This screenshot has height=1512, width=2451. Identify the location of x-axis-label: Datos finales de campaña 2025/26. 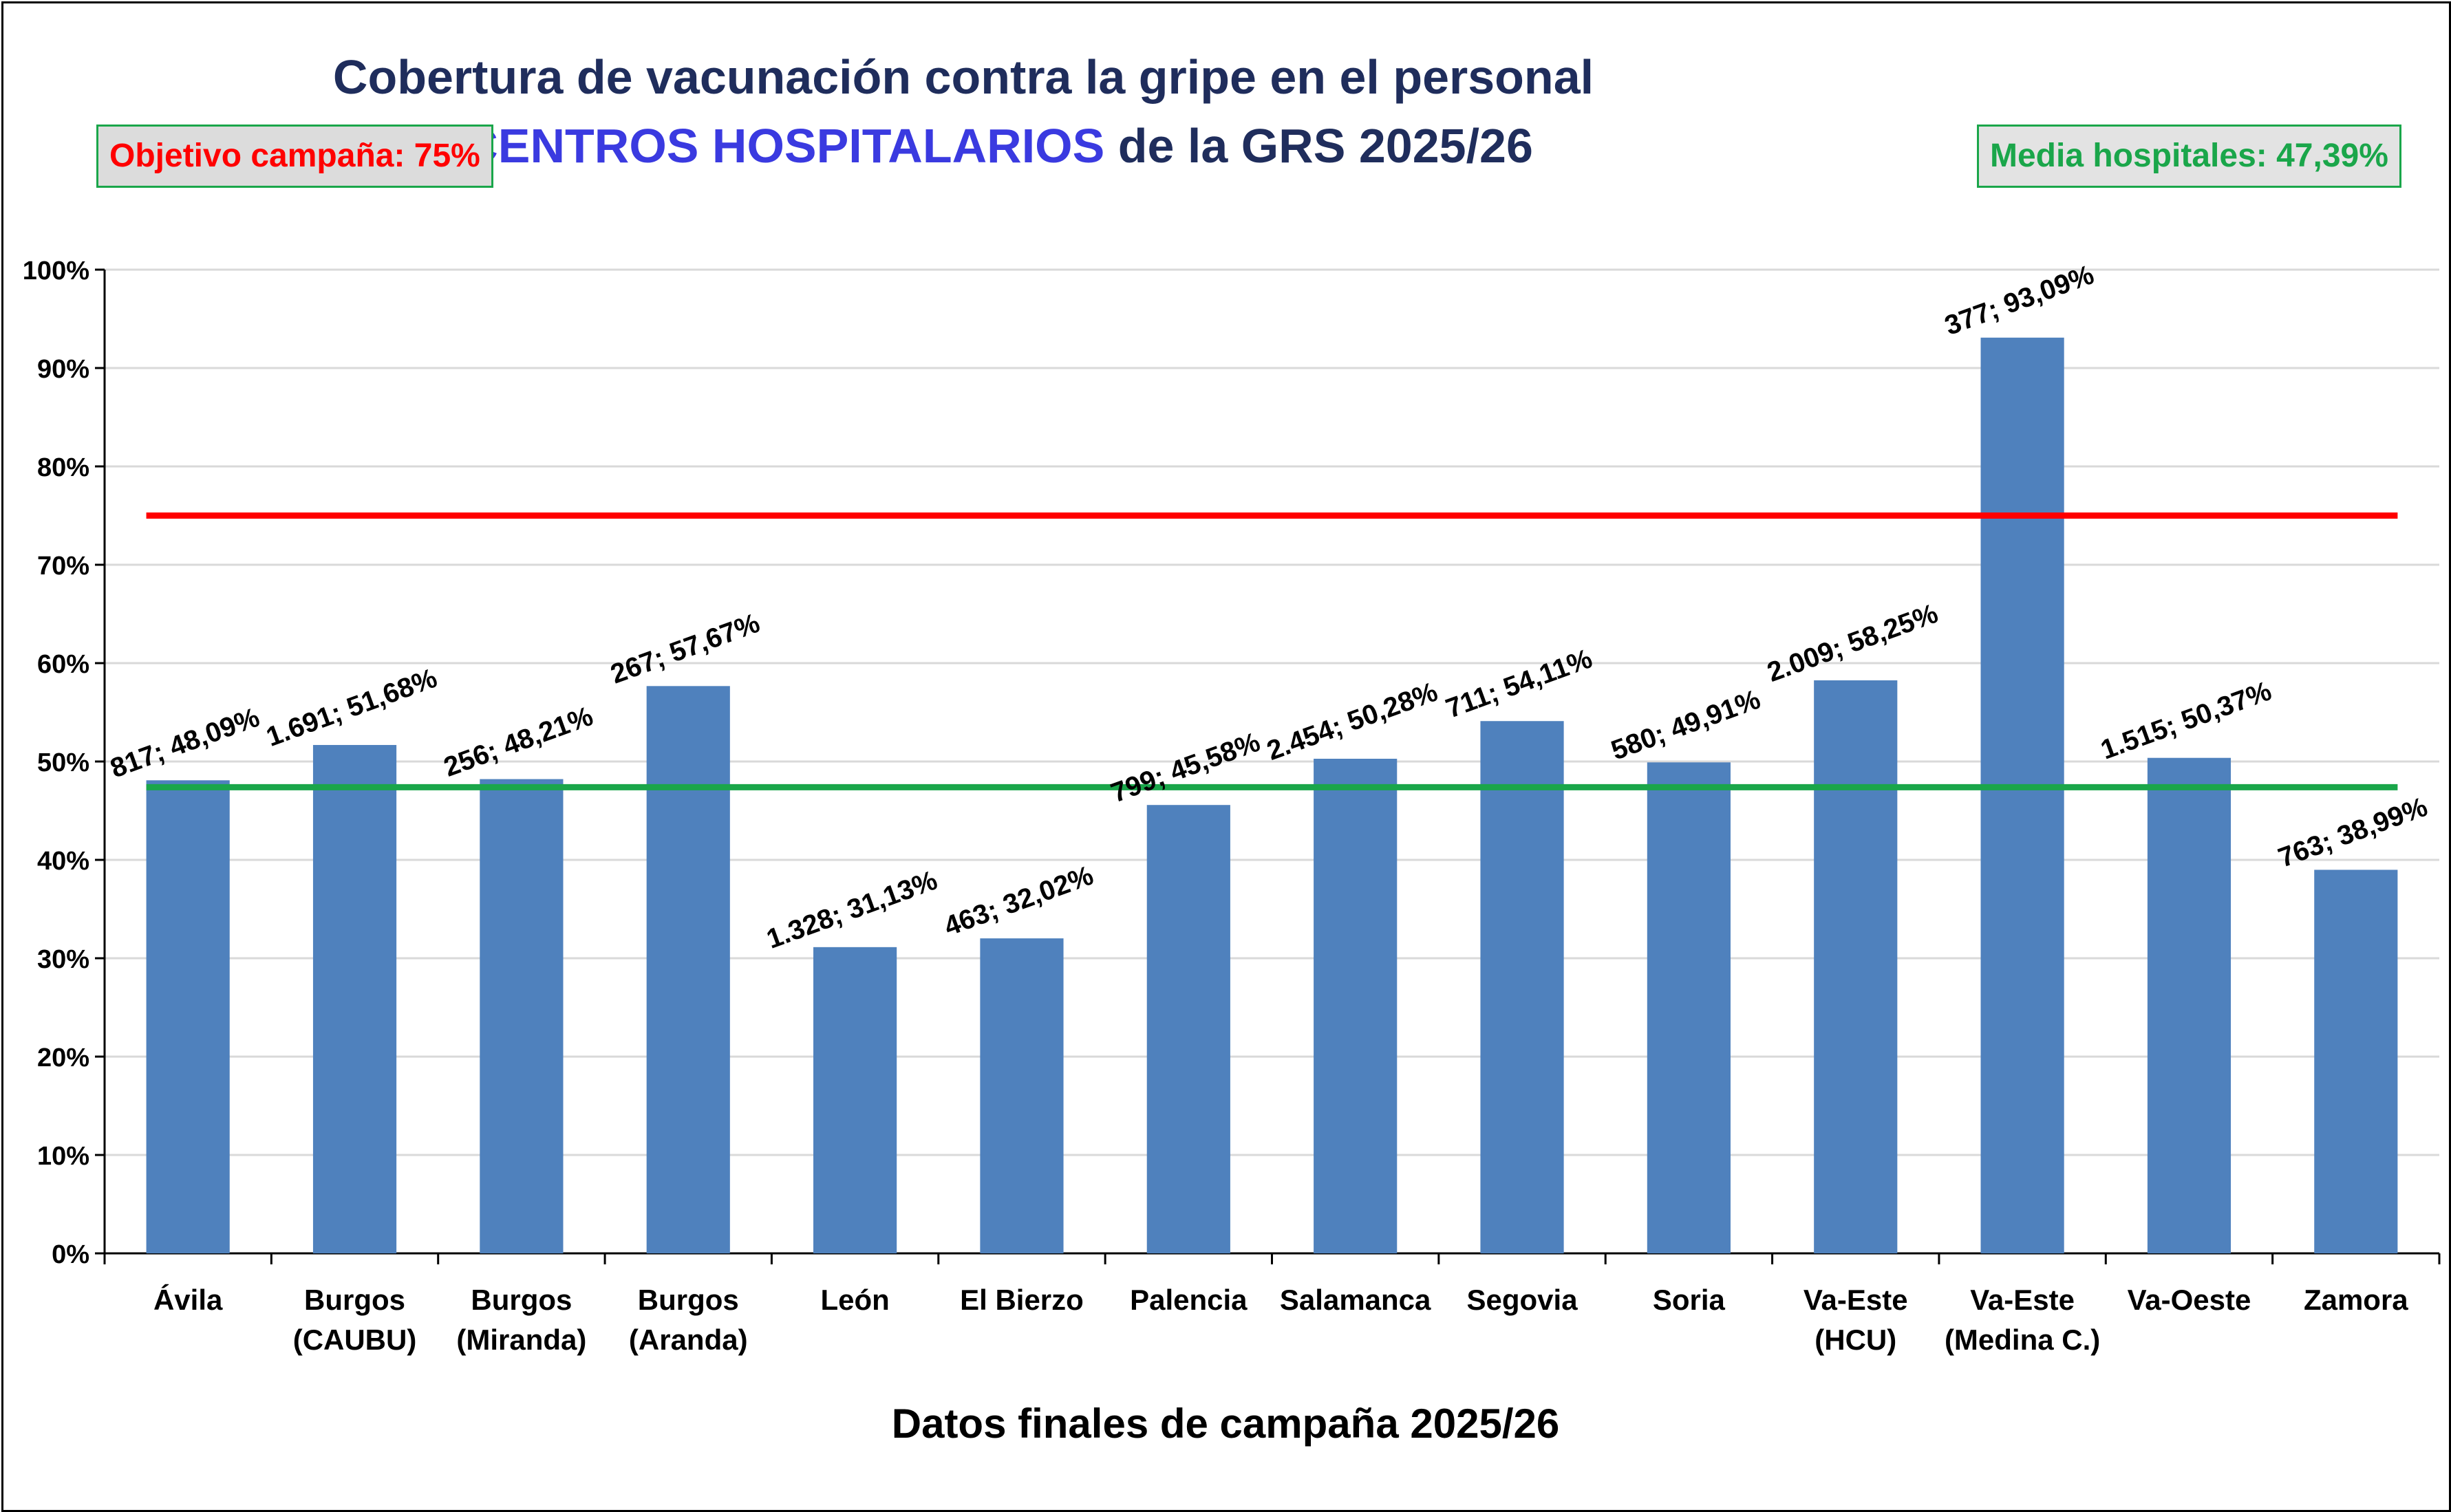
(1225, 1424).